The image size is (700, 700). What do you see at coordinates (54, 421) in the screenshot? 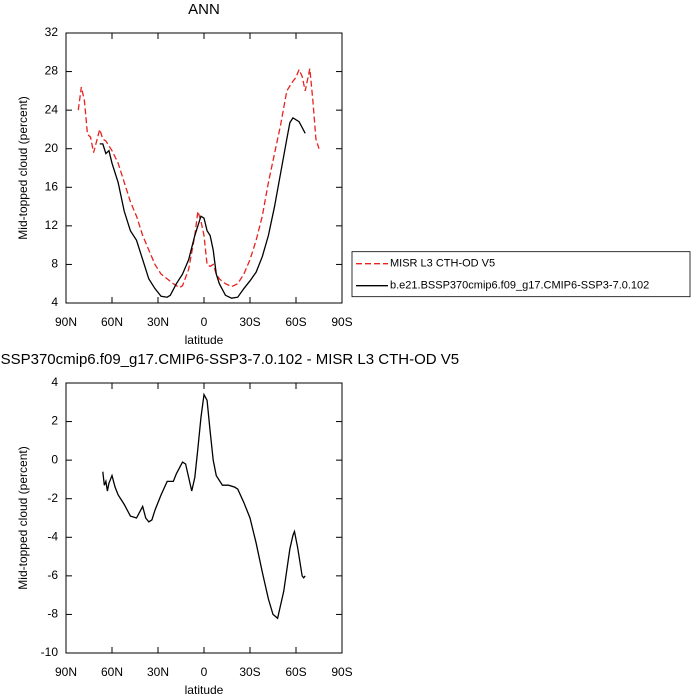
I see `y-tick-label: 2` at bounding box center [54, 421].